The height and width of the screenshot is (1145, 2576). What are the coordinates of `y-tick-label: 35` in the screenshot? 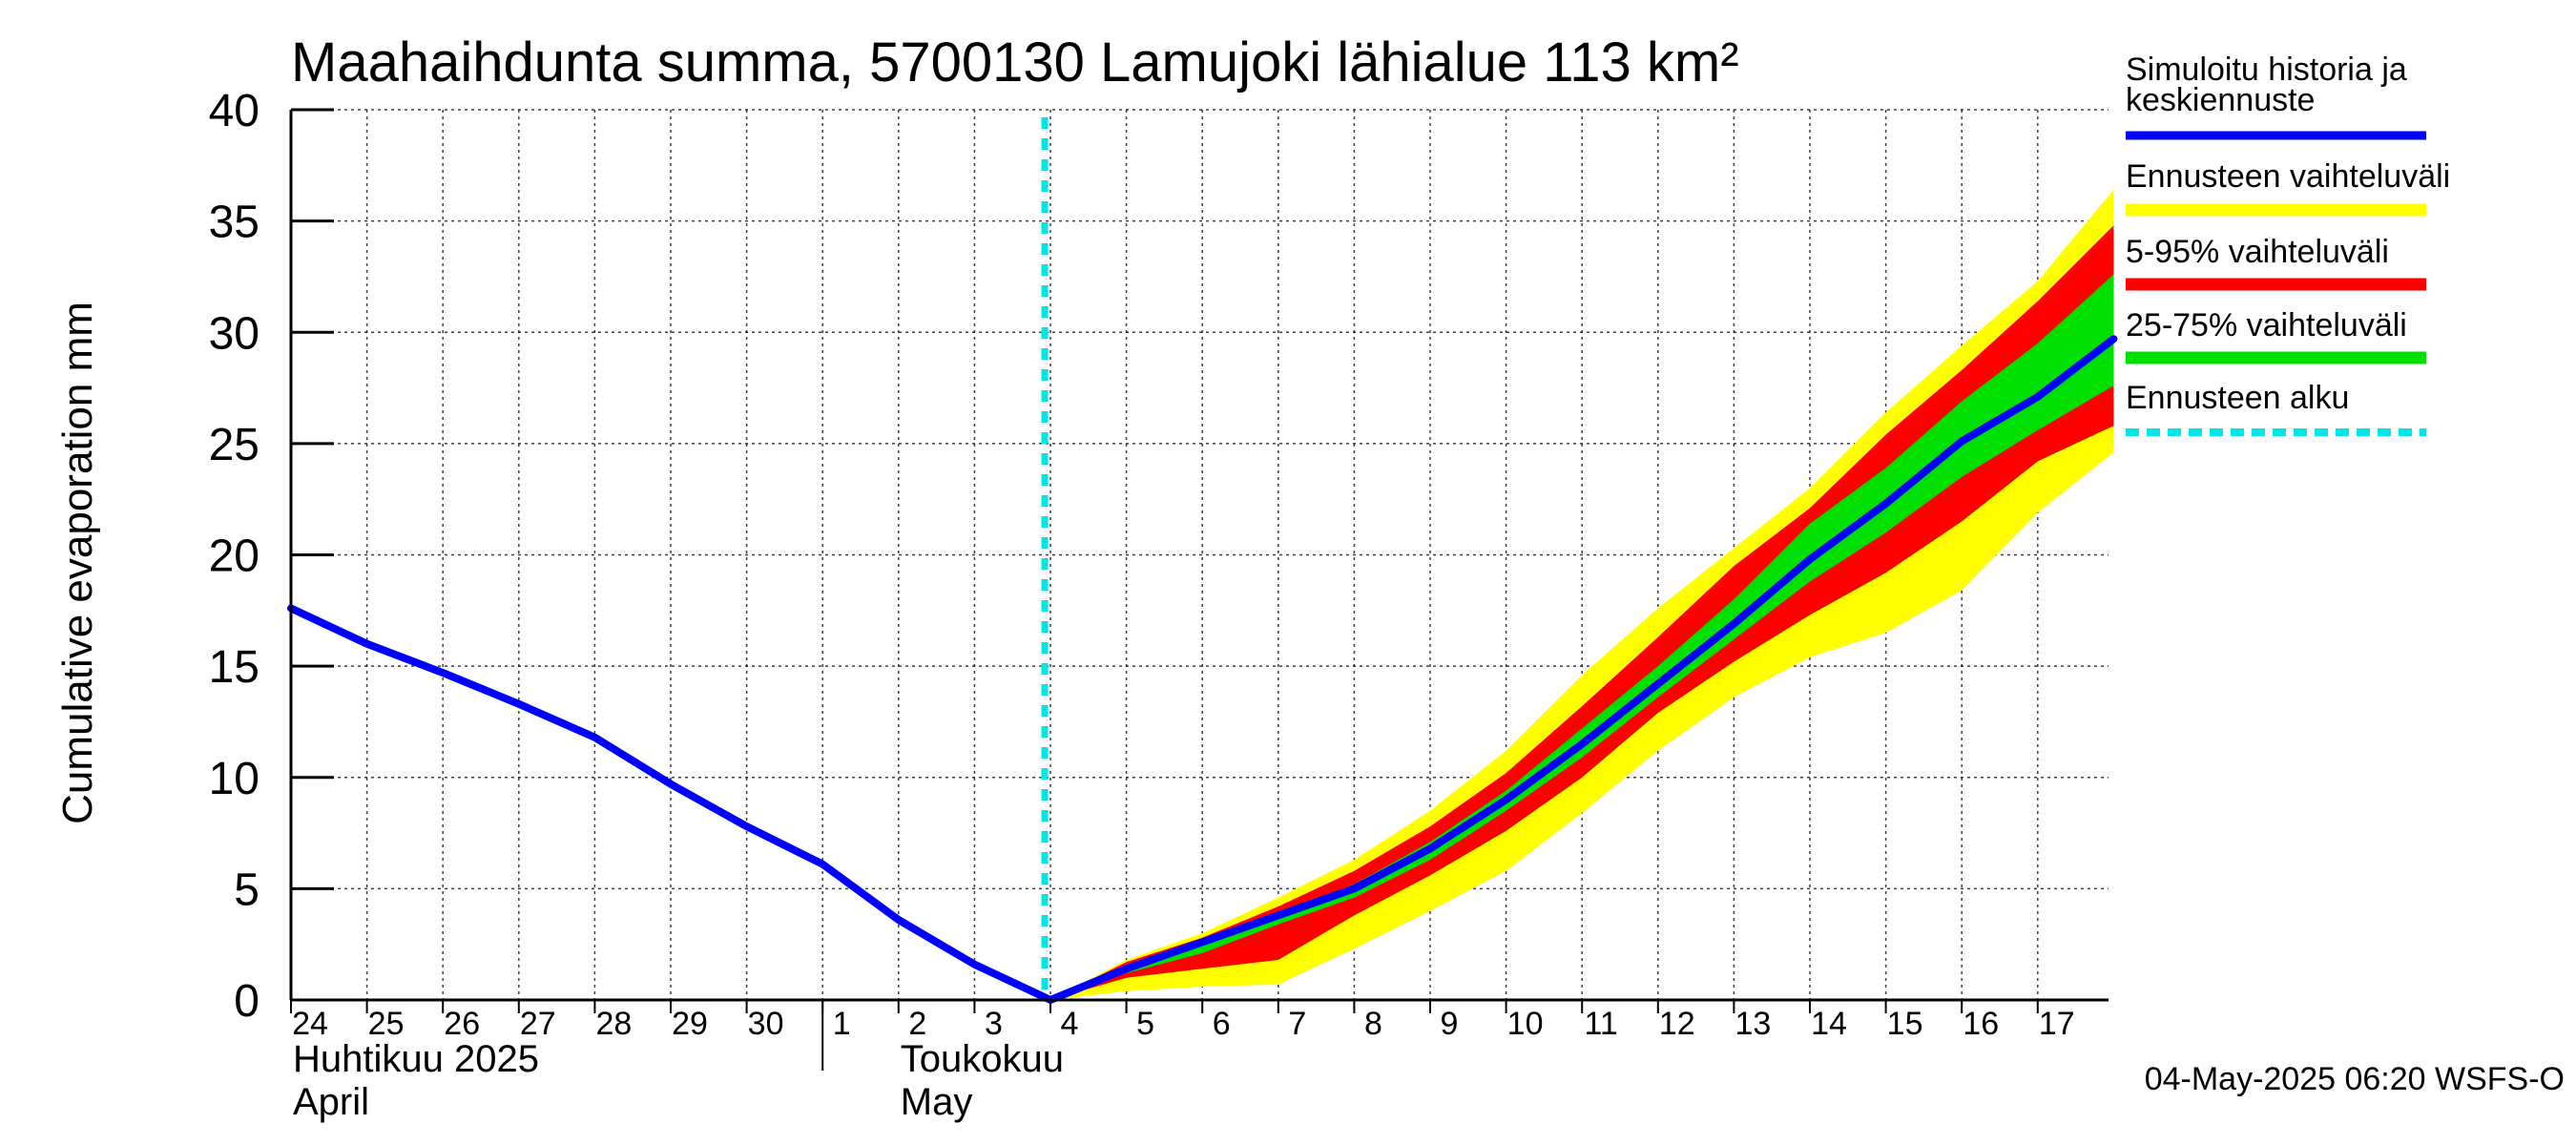 It's located at (234, 223).